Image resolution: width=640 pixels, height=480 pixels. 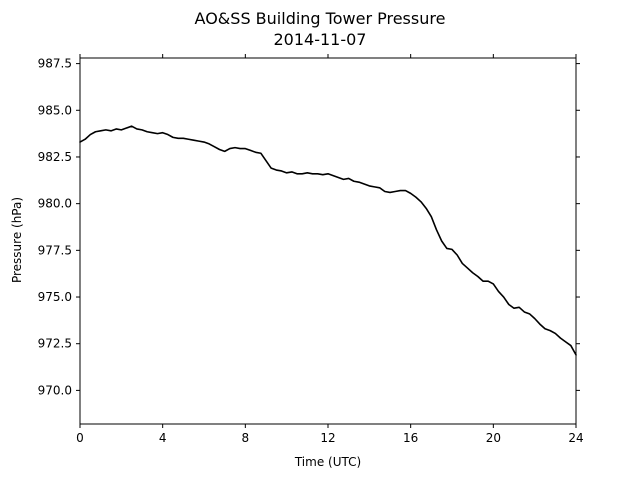 I want to click on x-tick-label: 0, so click(x=80, y=438).